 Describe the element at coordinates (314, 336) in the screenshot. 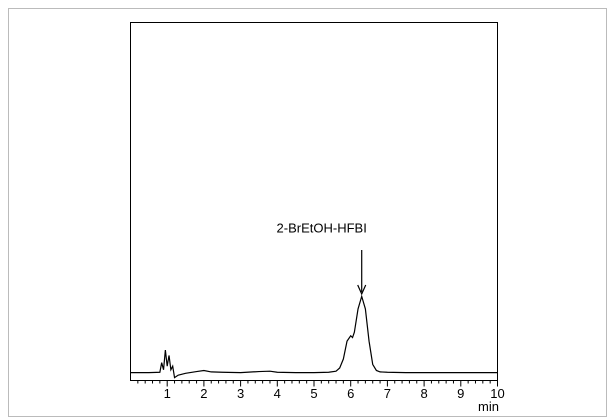

I see `chromatogram-trace` at that location.